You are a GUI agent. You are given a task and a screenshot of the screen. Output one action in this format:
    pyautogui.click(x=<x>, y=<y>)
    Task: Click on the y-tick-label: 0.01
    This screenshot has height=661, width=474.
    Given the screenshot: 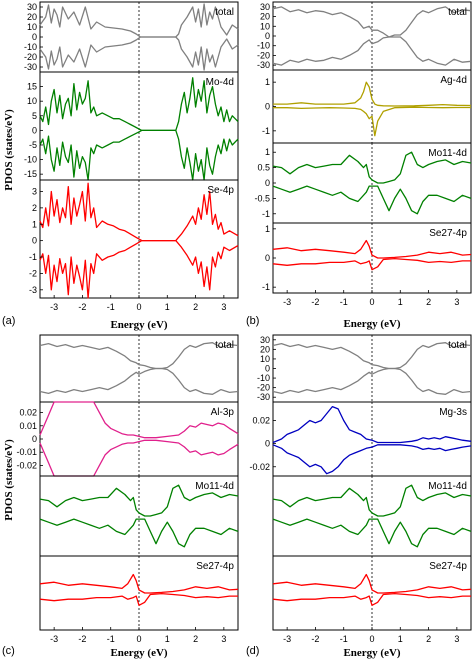 What is the action you would take?
    pyautogui.click(x=28, y=426)
    